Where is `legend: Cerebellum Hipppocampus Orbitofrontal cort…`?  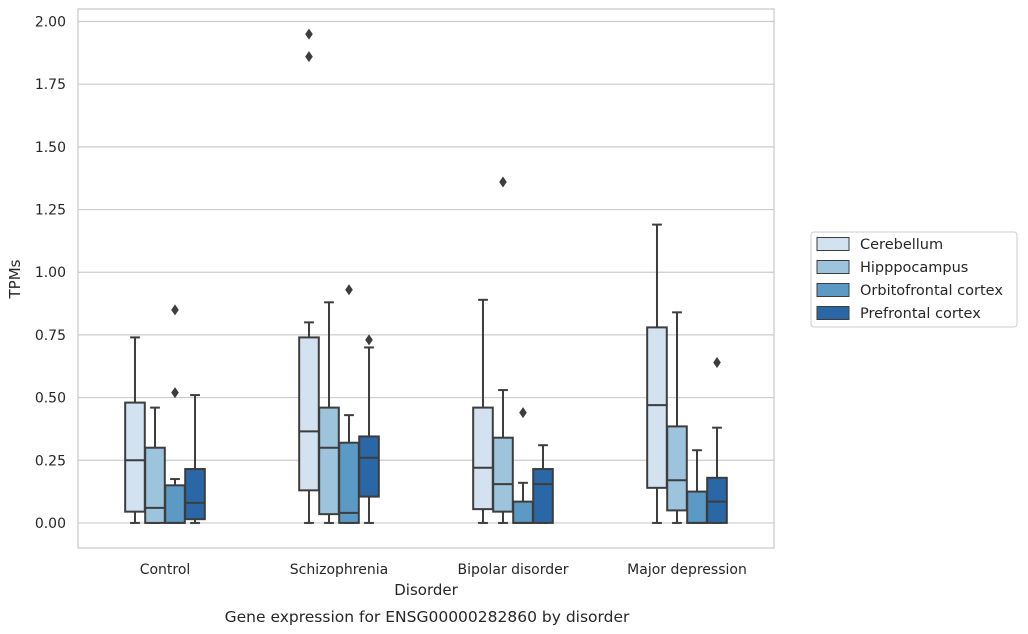
legend: Cerebellum Hipppocampus Orbitofrontal cort… is located at coordinates (914, 279).